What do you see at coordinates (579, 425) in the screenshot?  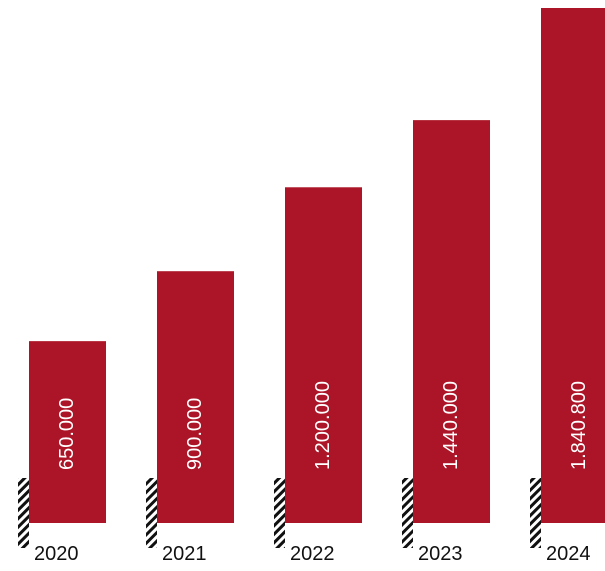 I see `value-label: 1.840.800` at bounding box center [579, 425].